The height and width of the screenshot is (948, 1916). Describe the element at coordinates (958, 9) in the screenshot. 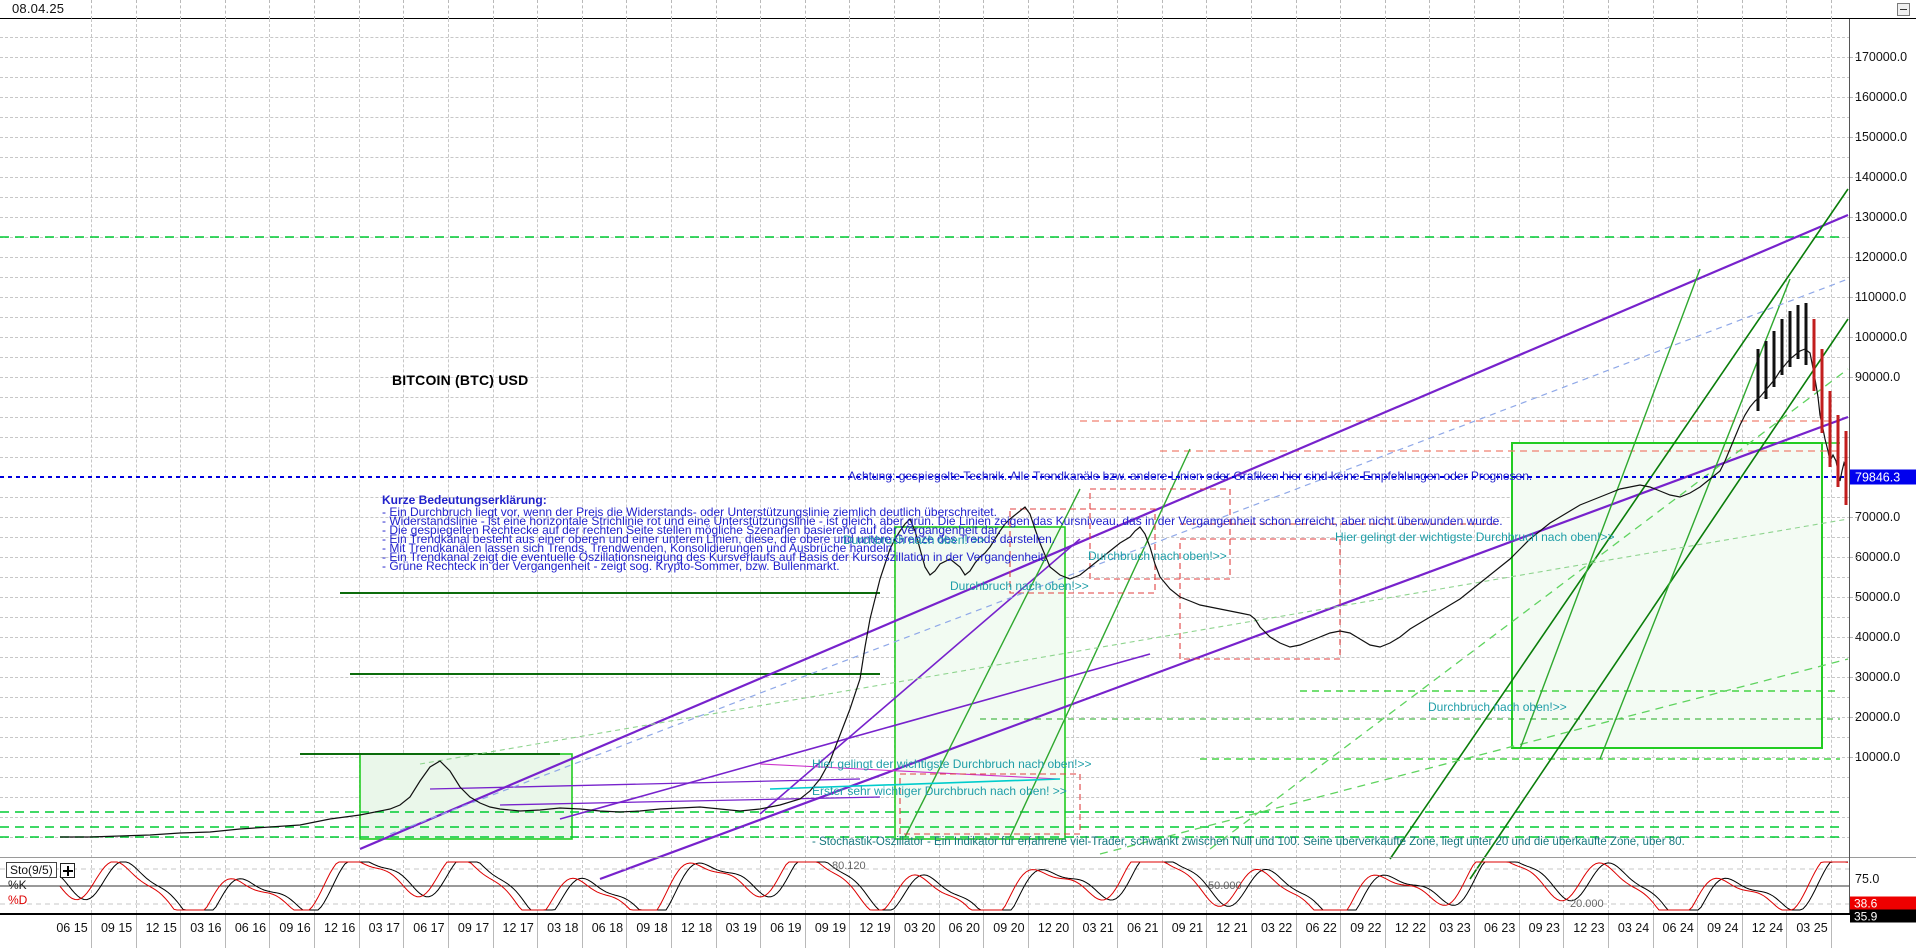

I see `title-bar: 08.04.25` at that location.